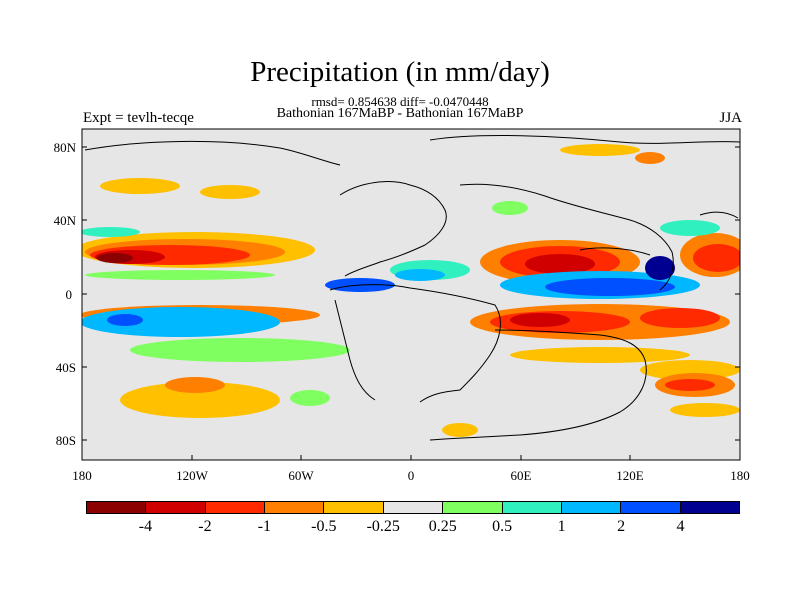 This screenshot has width=800, height=600. I want to click on lat-tick-label: 80N, so click(65, 147).